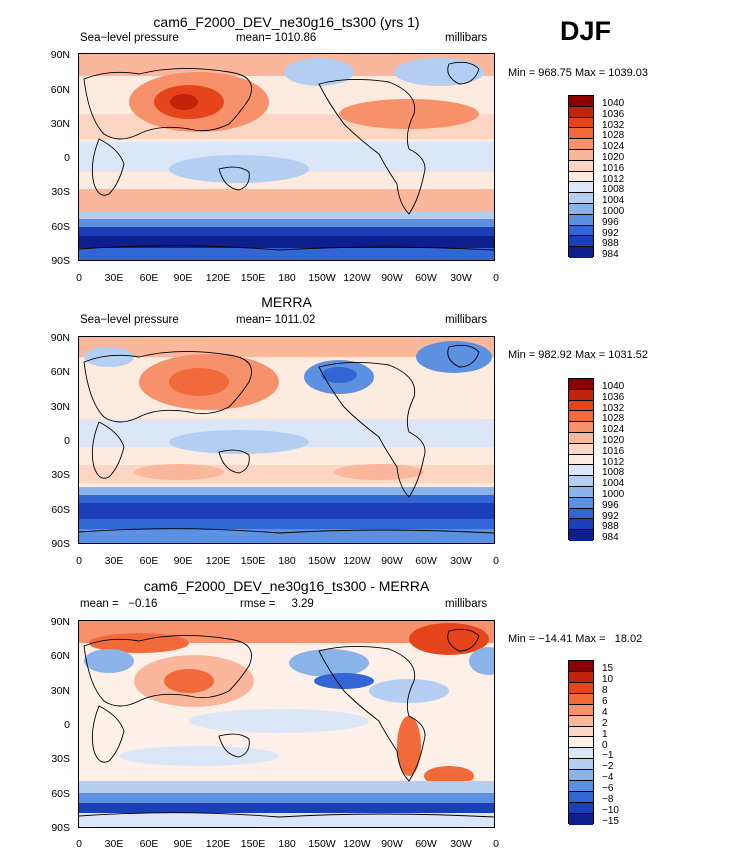  I want to click on panel1-units: millibars, so click(466, 38).